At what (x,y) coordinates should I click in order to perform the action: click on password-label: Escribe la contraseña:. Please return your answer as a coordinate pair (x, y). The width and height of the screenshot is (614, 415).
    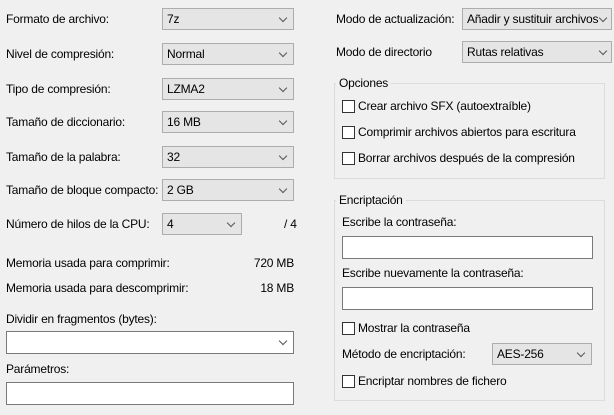
    Looking at the image, I should click on (399, 222).